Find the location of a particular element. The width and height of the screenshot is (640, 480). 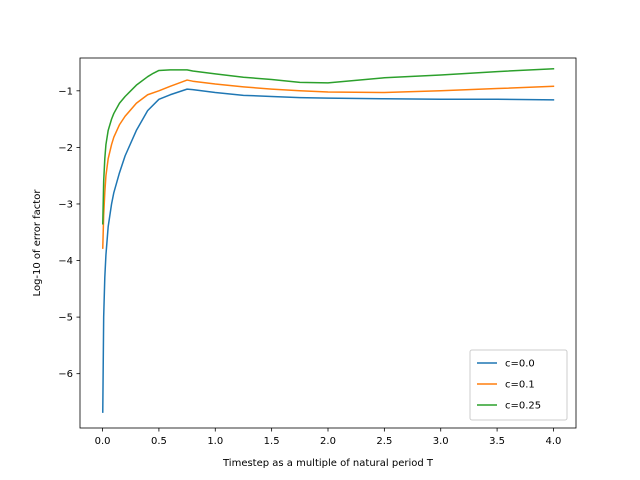

y-tick-label: −3 is located at coordinates (65, 204).